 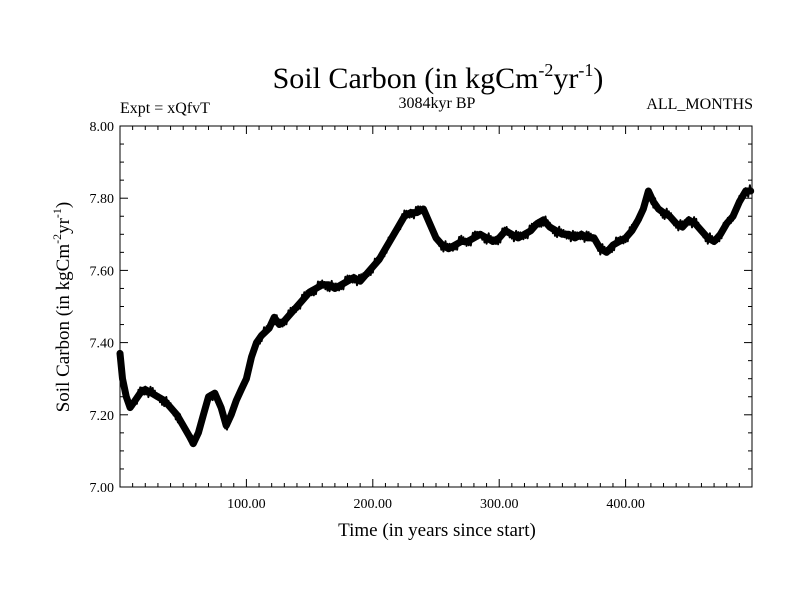 I want to click on x-tick-label: 300.00, so click(x=499, y=504).